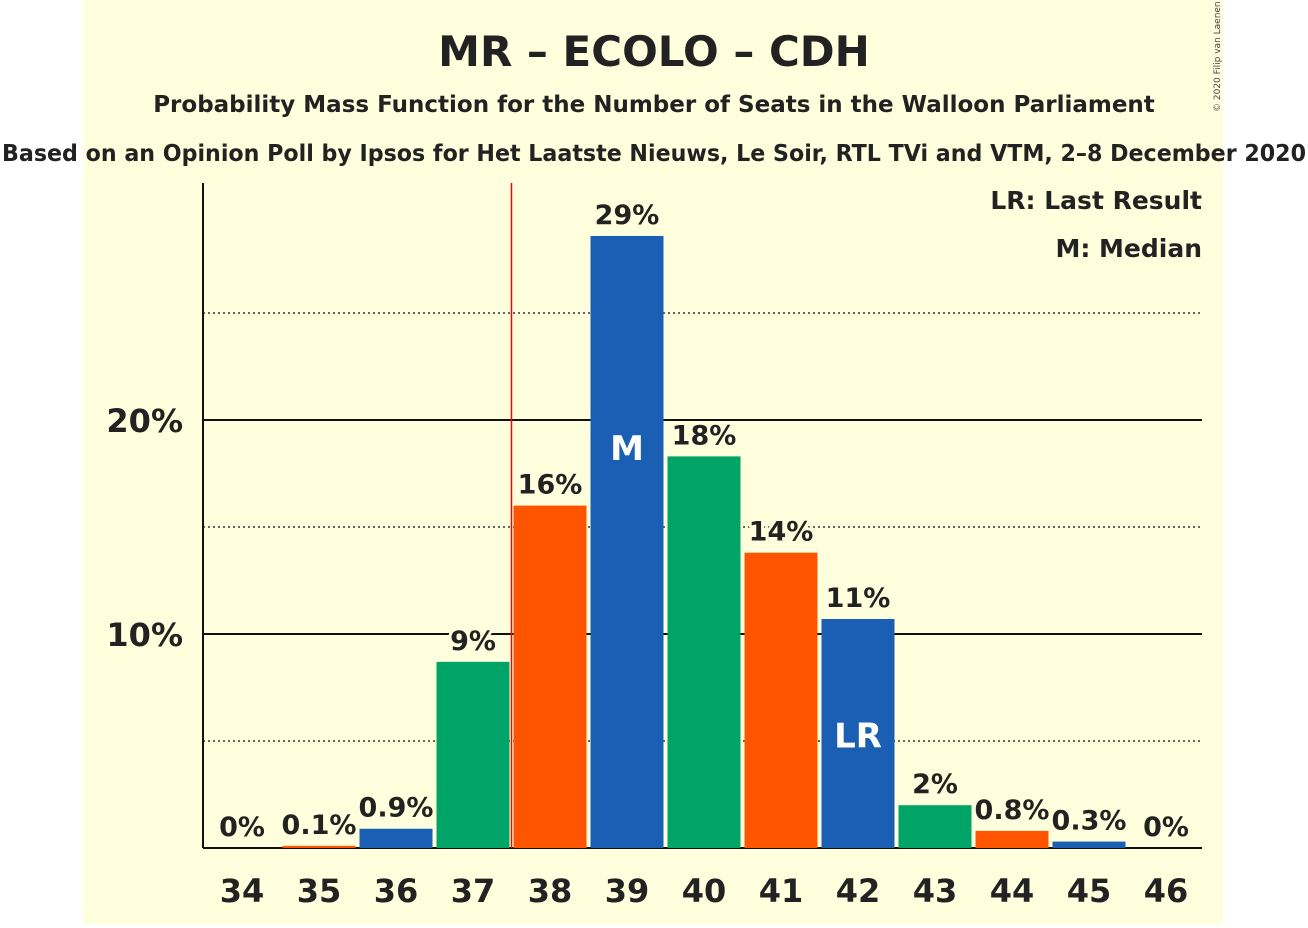 The width and height of the screenshot is (1308, 928). What do you see at coordinates (627, 215) in the screenshot?
I see `data-label-39: 29%` at bounding box center [627, 215].